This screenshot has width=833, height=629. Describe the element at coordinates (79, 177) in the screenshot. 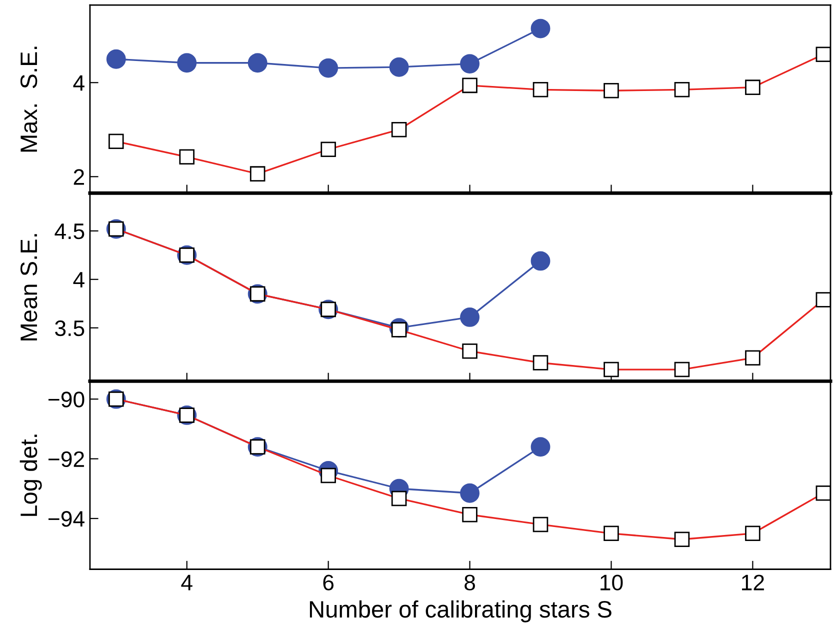

I see `y-tick-label: 2` at that location.